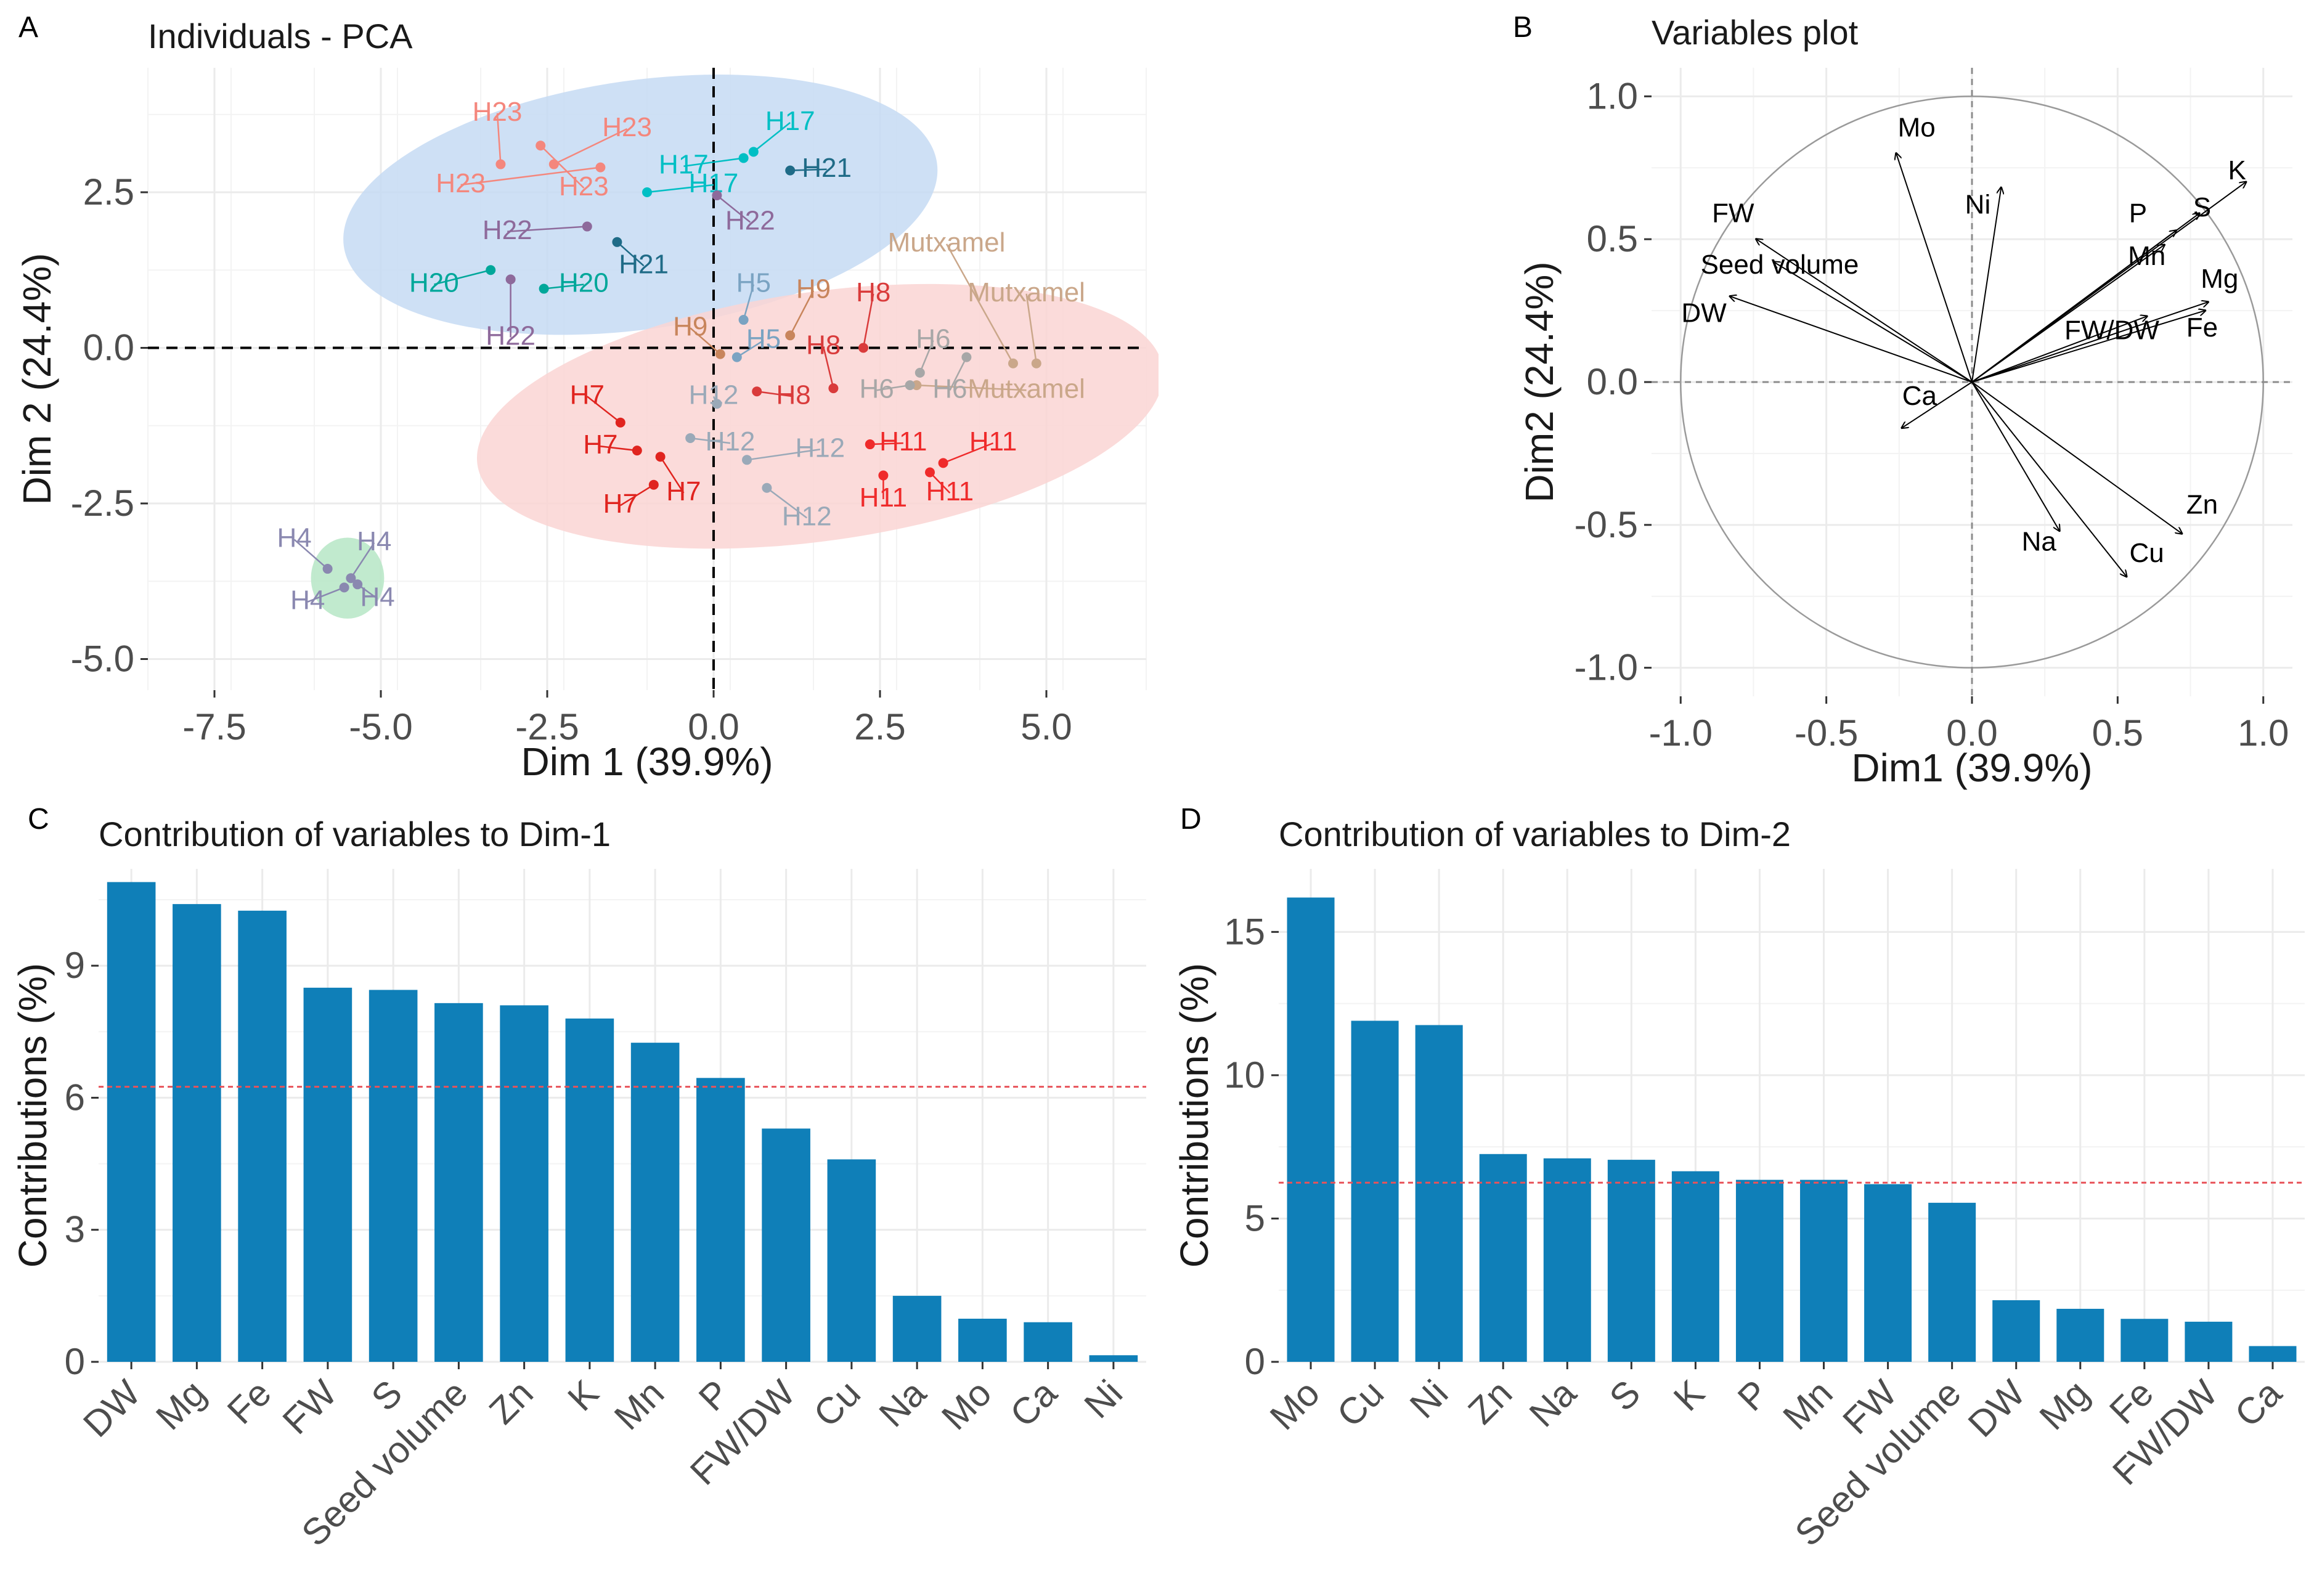 The width and height of the screenshot is (2322, 1596). I want to click on vector-label: Cu, so click(2147, 553).